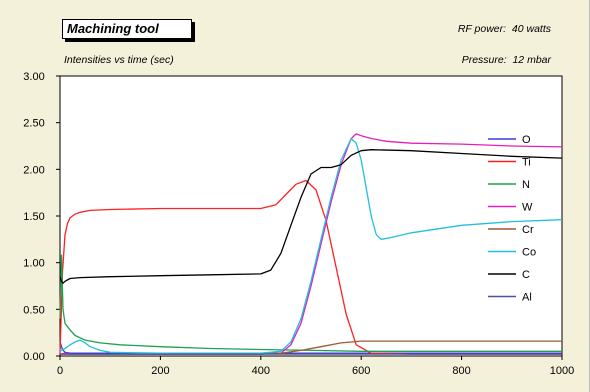  Describe the element at coordinates (526, 185) in the screenshot. I see `legend-label-n: N` at that location.